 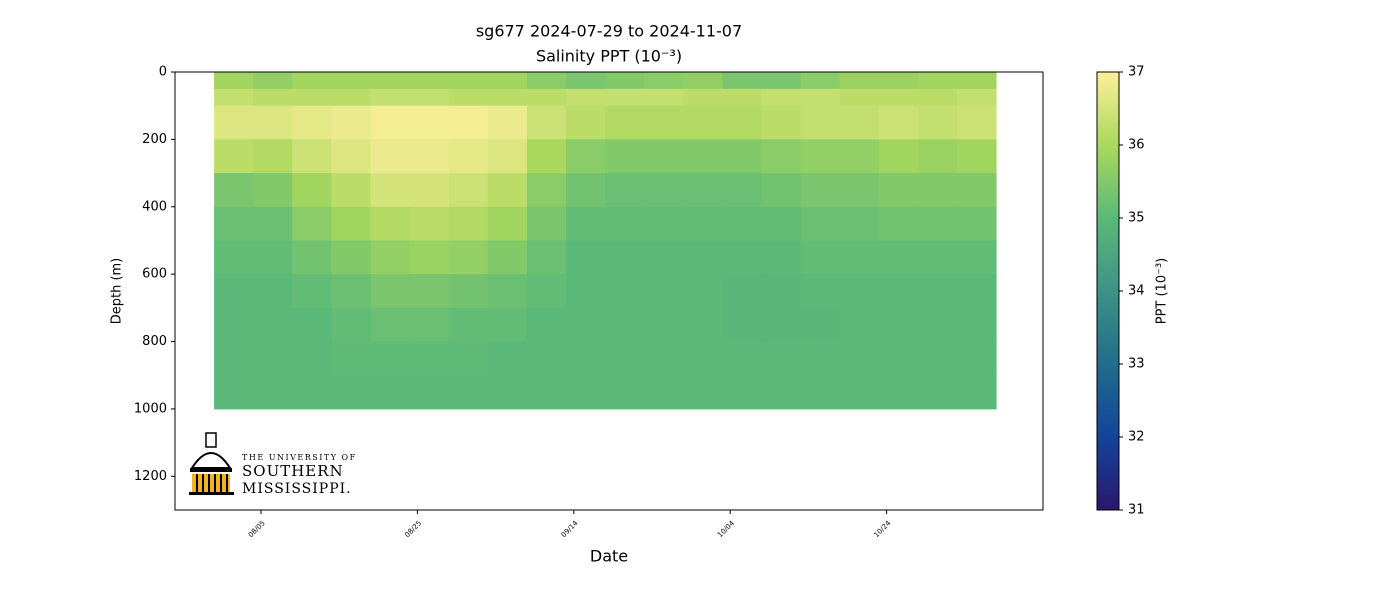 I want to click on y-tick-label: 800, so click(x=154, y=341).